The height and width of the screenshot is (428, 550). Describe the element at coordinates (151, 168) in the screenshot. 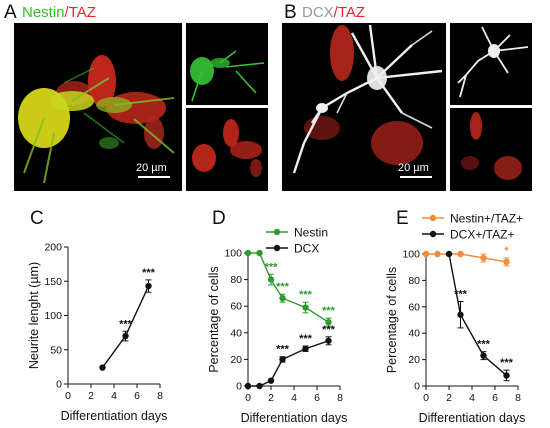

I see `panel-a-scale-label: 20 µm` at that location.